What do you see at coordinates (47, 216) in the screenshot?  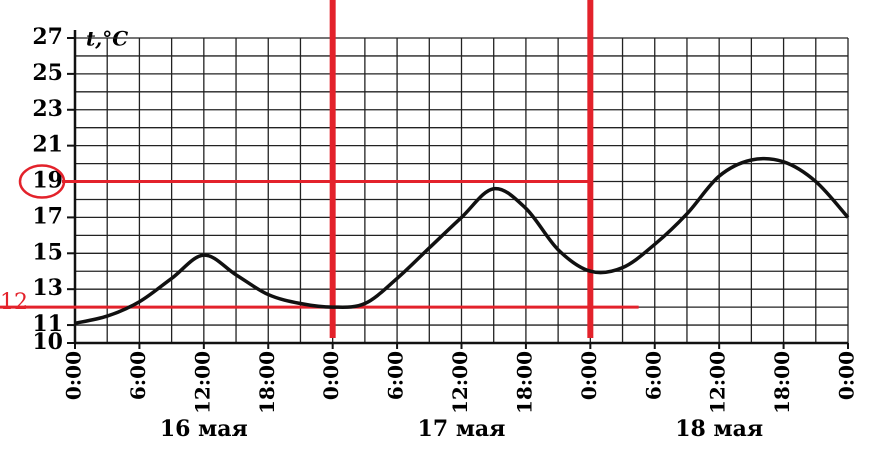 I see `y-tick-label: 17` at bounding box center [47, 216].